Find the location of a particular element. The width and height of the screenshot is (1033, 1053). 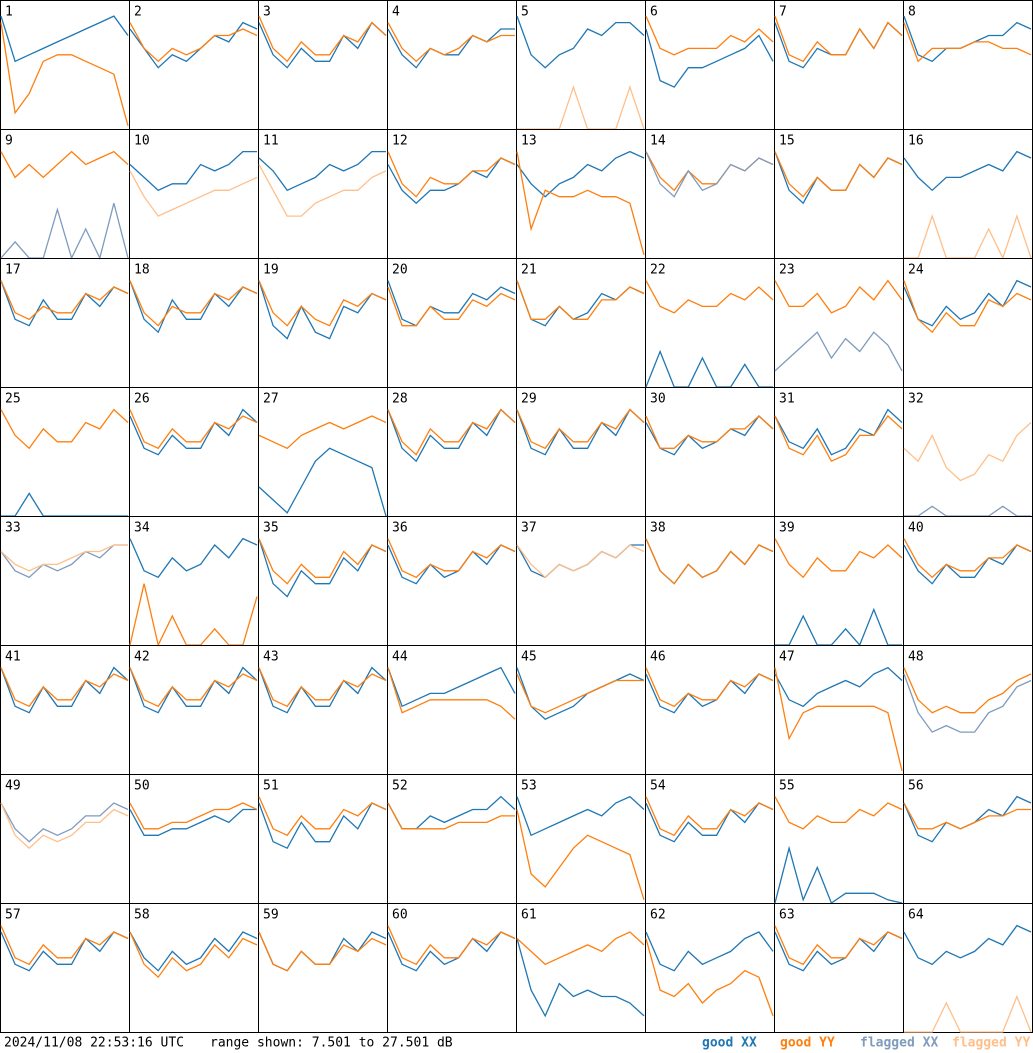

panel-label: 47 is located at coordinates (787, 657).